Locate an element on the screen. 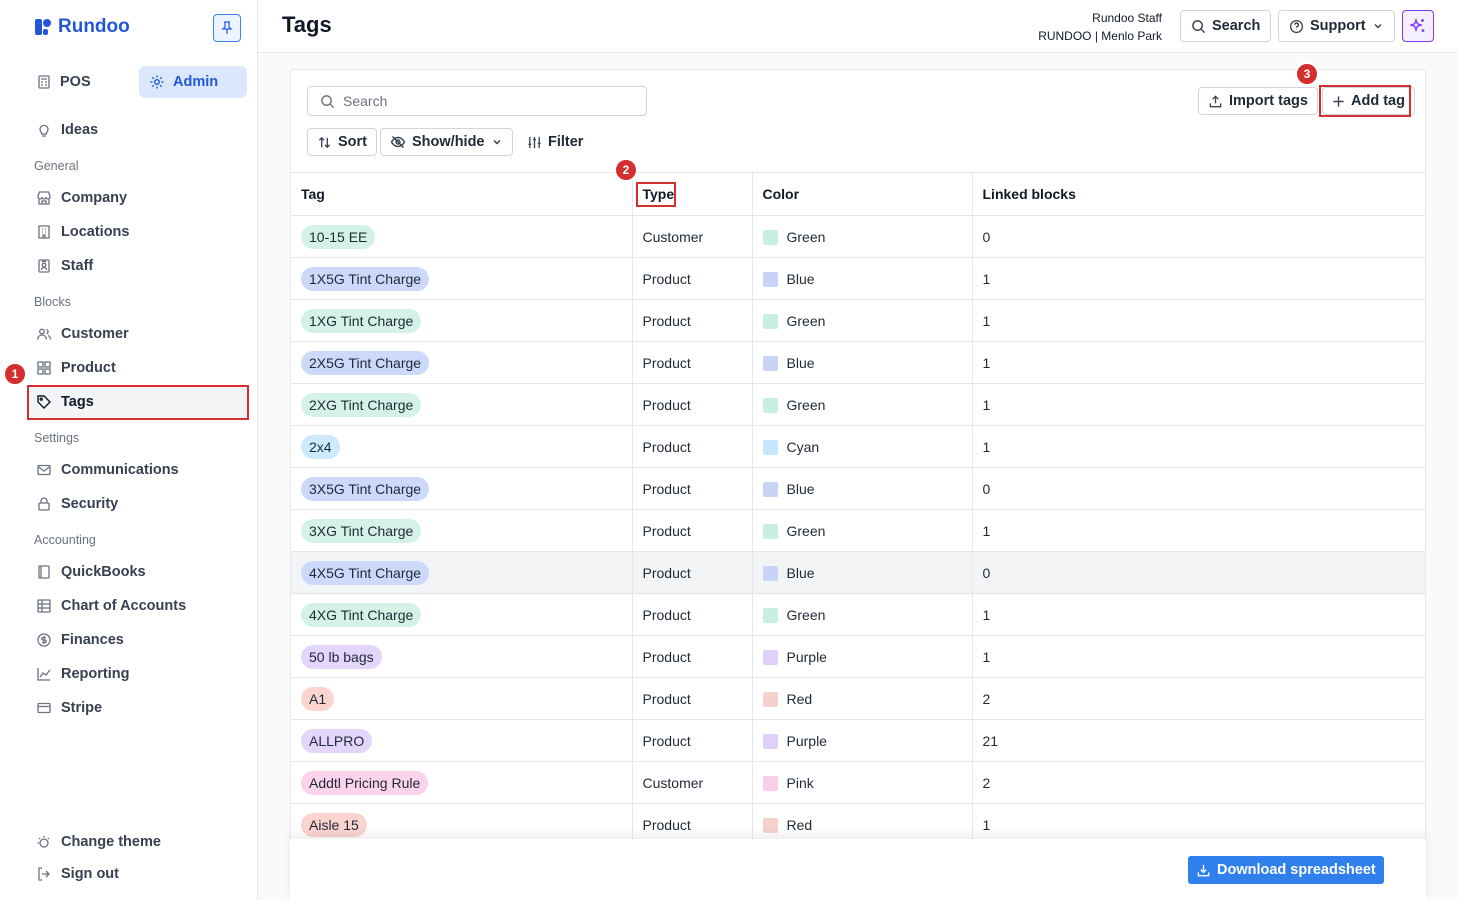 Image resolution: width=1458 pixels, height=900 pixels. admin-mode-button: Admin is located at coordinates (193, 82).